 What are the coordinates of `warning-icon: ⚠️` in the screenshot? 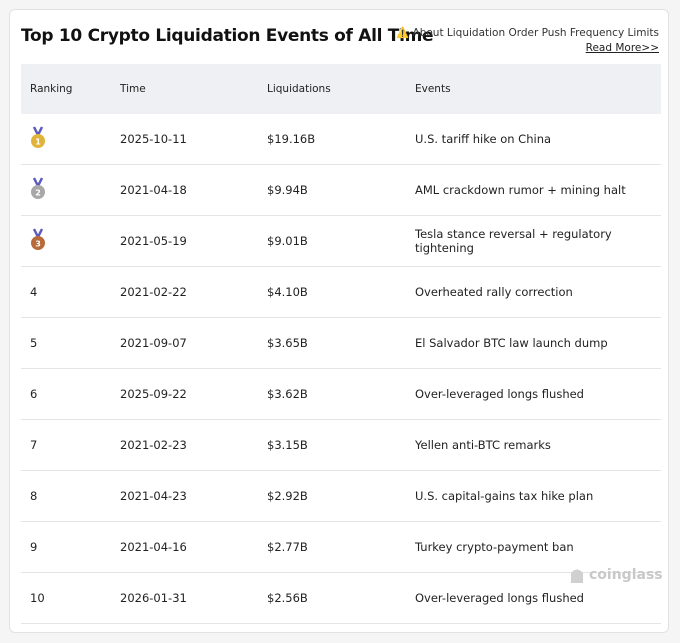 It's located at (403, 33).